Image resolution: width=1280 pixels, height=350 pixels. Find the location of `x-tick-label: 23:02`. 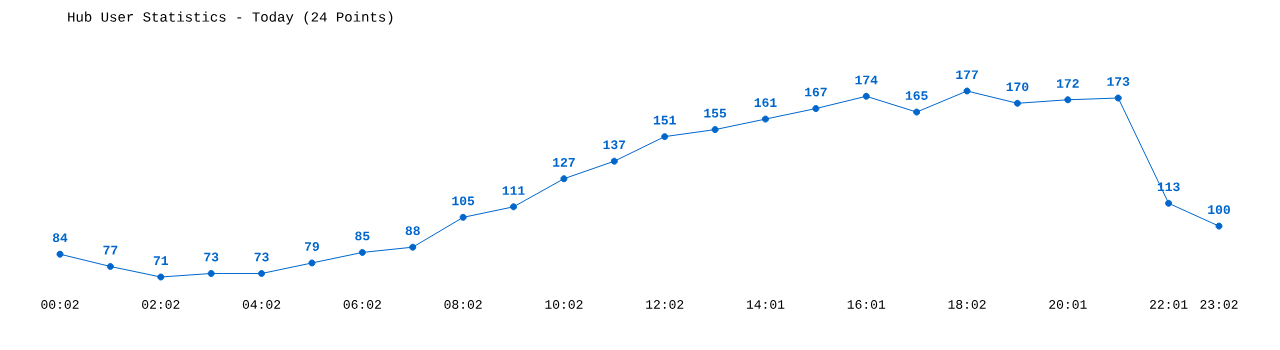

x-tick-label: 23:02 is located at coordinates (1219, 304).